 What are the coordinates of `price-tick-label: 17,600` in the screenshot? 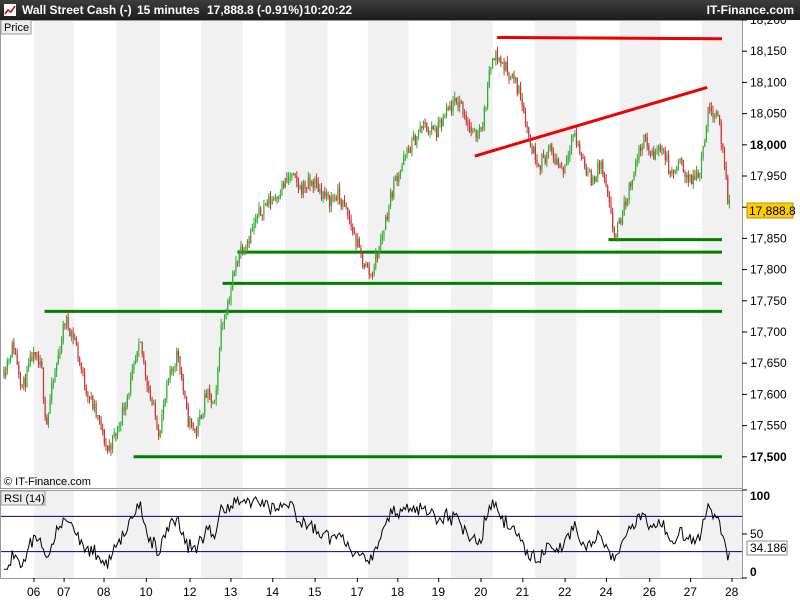 It's located at (768, 394).